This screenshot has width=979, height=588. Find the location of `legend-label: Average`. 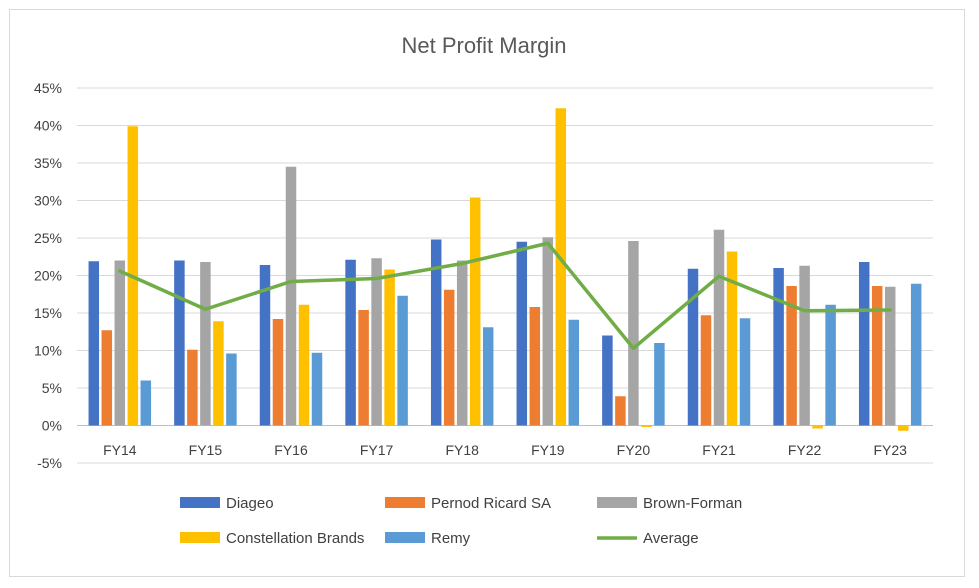

legend-label: Average is located at coordinates (671, 538).